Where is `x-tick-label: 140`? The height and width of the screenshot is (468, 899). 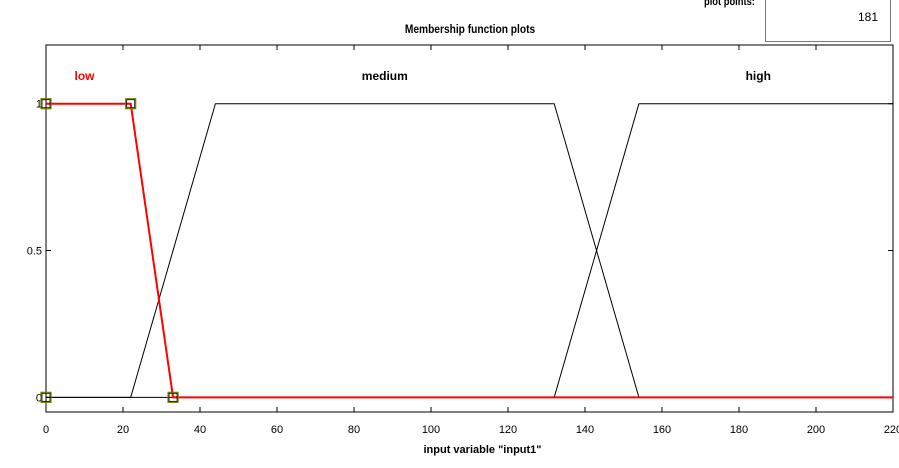
x-tick-label: 140 is located at coordinates (585, 430).